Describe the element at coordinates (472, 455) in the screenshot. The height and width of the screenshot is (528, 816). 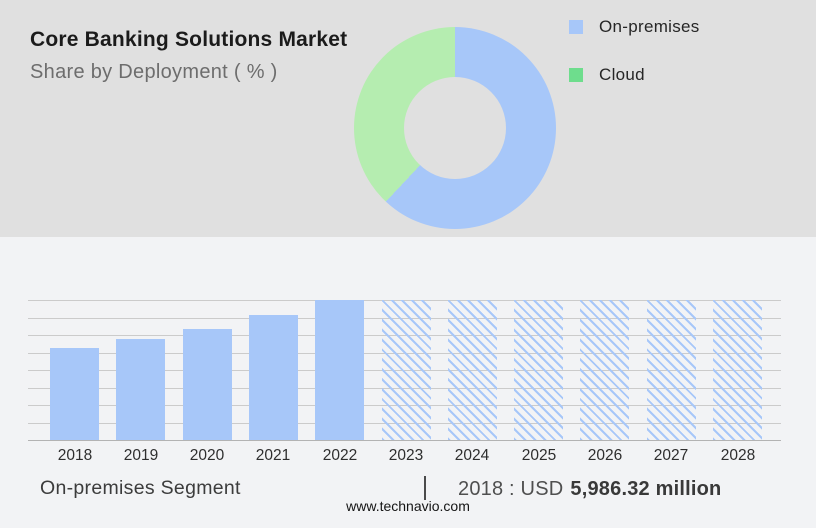
I see `x-label-2024: 2024` at that location.